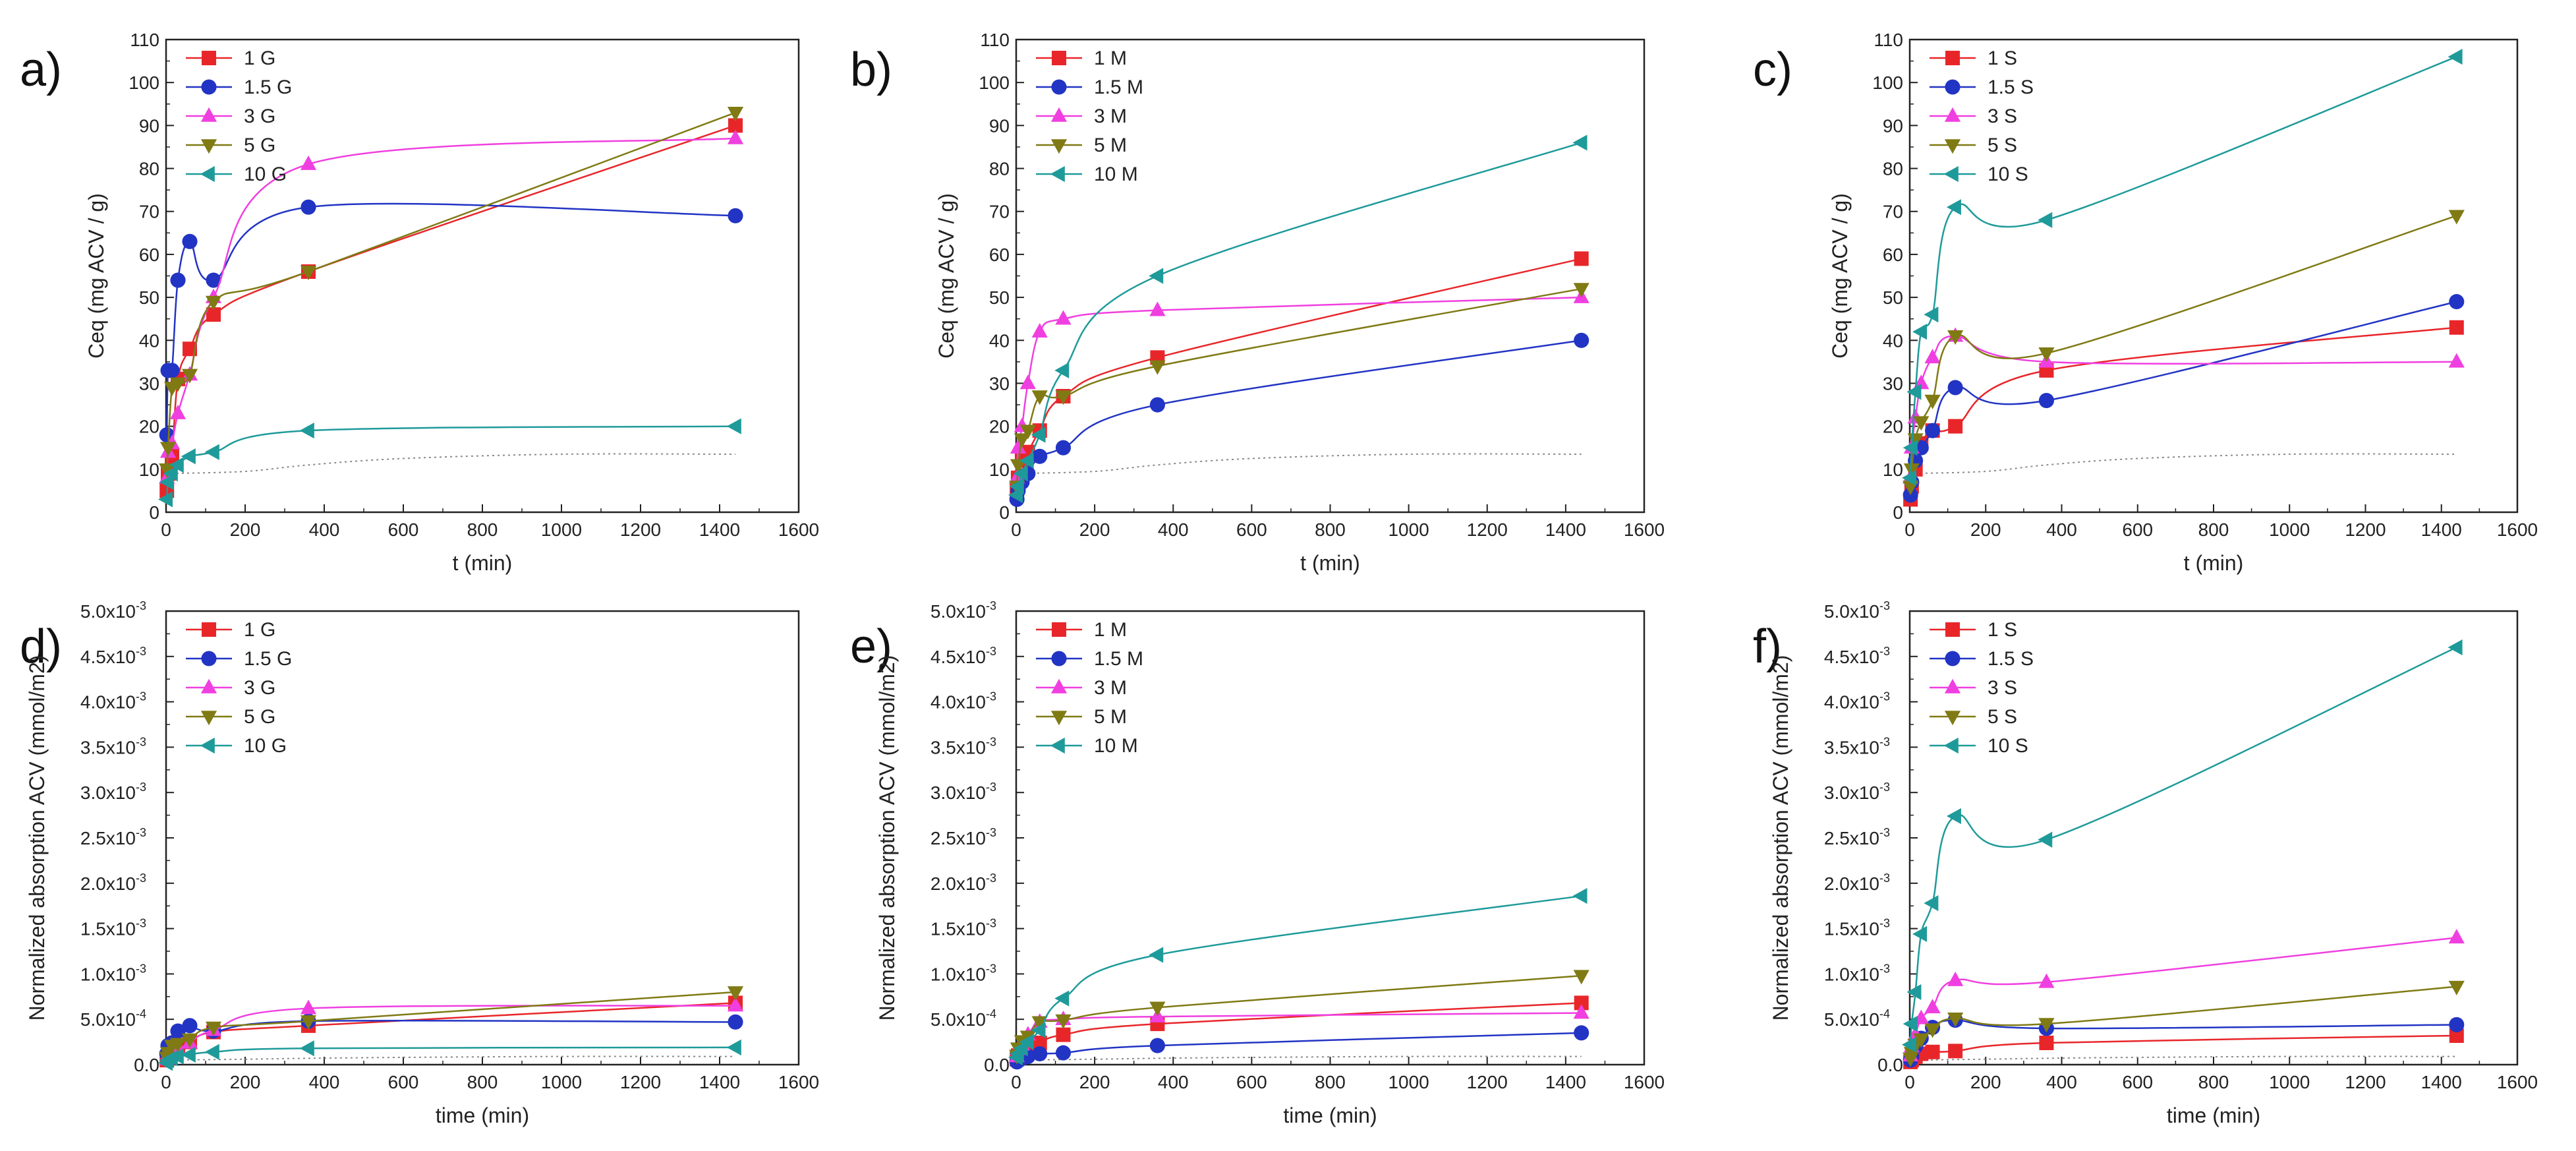  Describe the element at coordinates (963, 792) in the screenshot. I see `y-tick-label: 3.0x10⁻³` at that location.